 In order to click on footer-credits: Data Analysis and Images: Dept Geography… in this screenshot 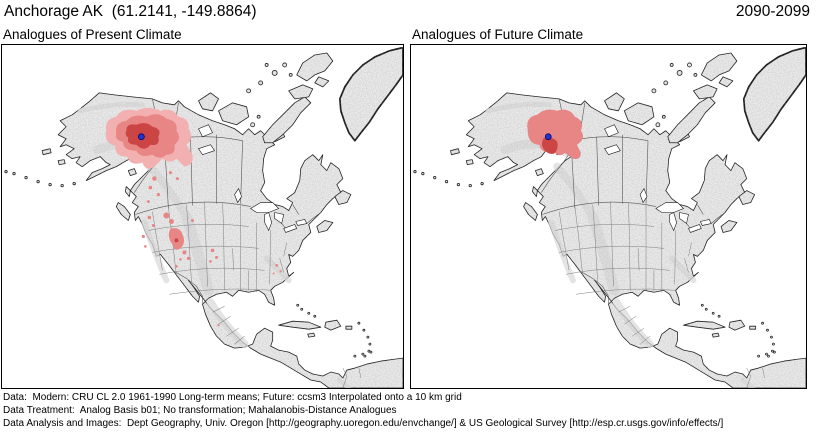, I will do `click(363, 423)`.